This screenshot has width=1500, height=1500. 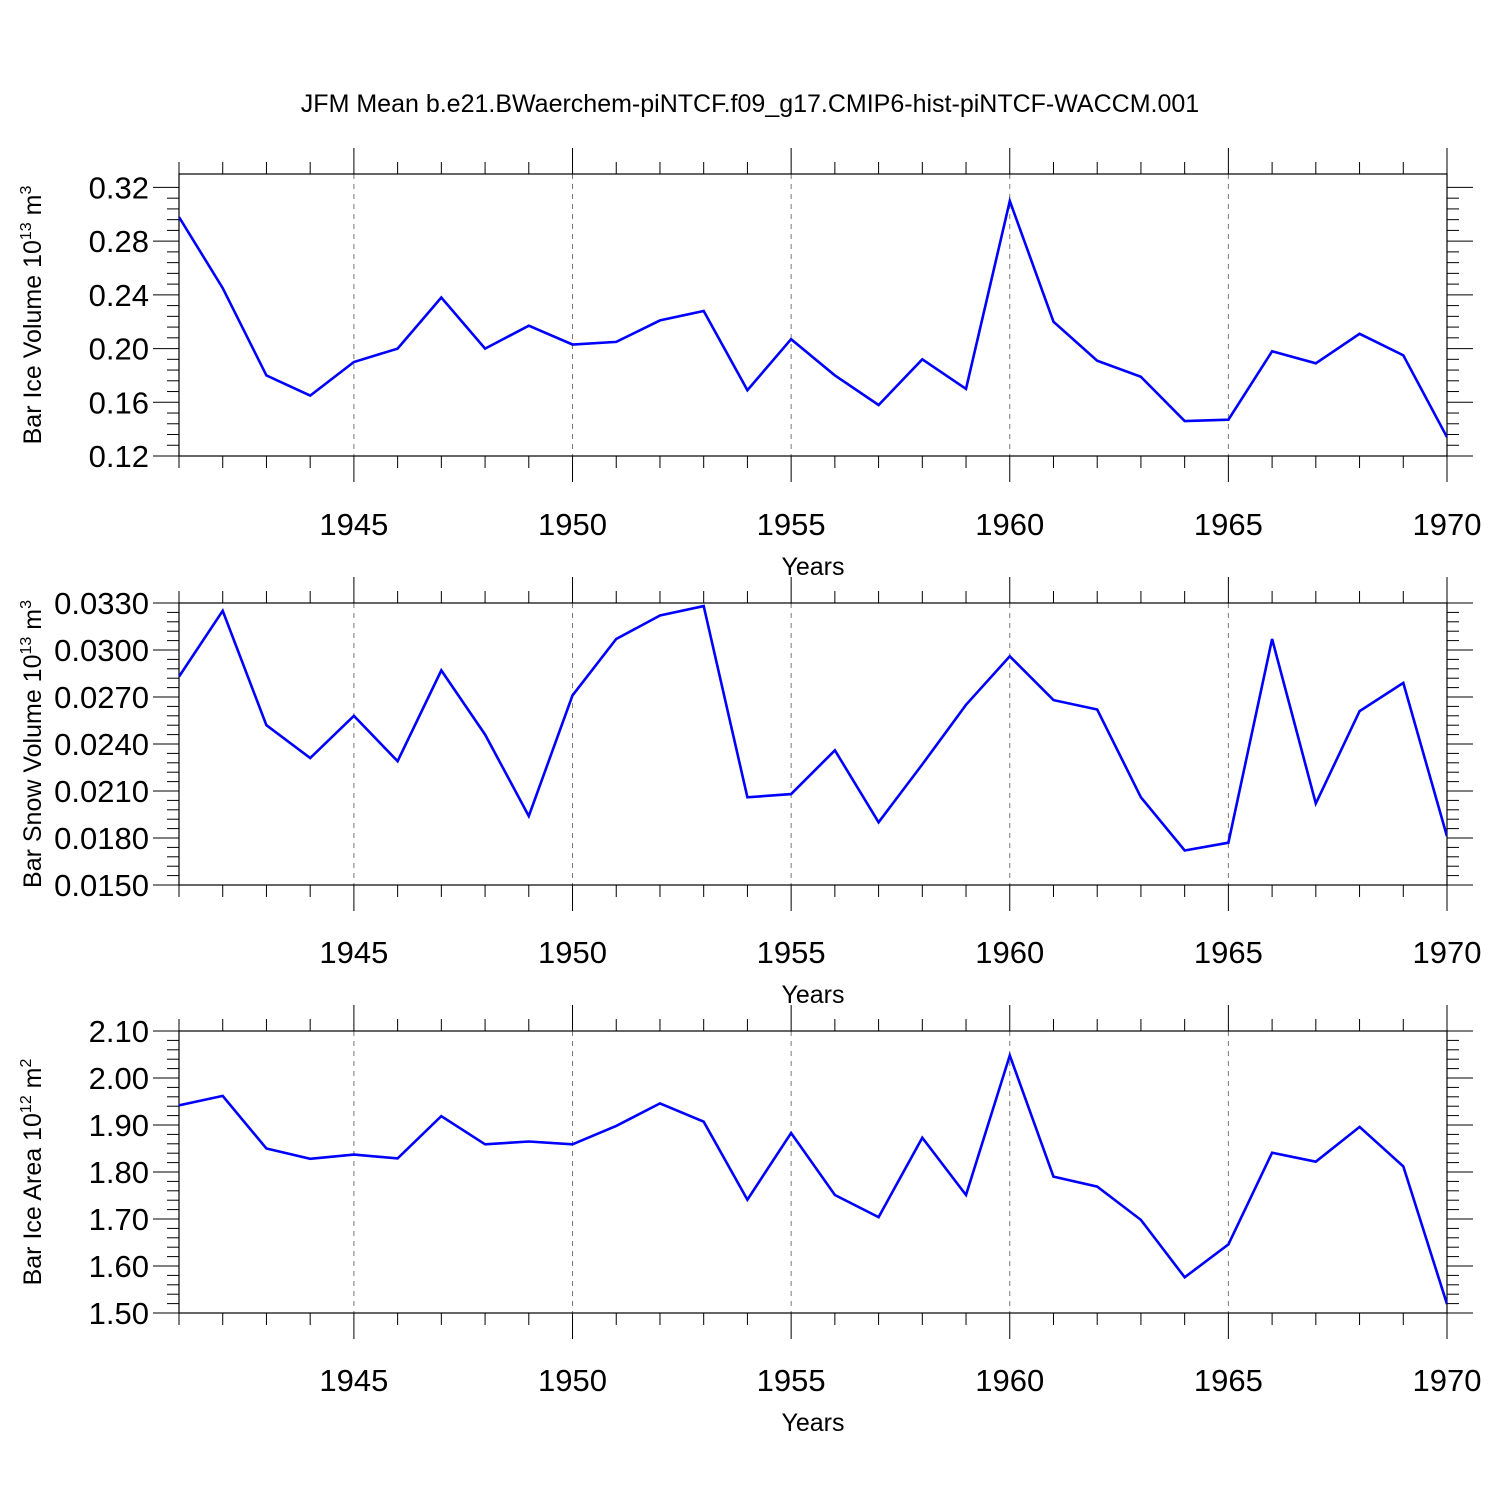 What do you see at coordinates (119, 402) in the screenshot?
I see `y-tick-label: 0.16` at bounding box center [119, 402].